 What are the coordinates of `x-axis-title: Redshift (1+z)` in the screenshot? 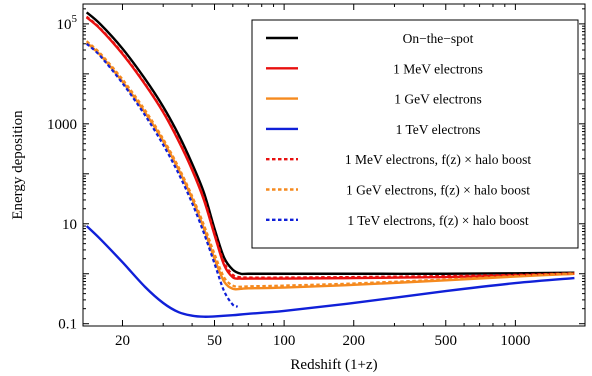 It's located at (333, 365).